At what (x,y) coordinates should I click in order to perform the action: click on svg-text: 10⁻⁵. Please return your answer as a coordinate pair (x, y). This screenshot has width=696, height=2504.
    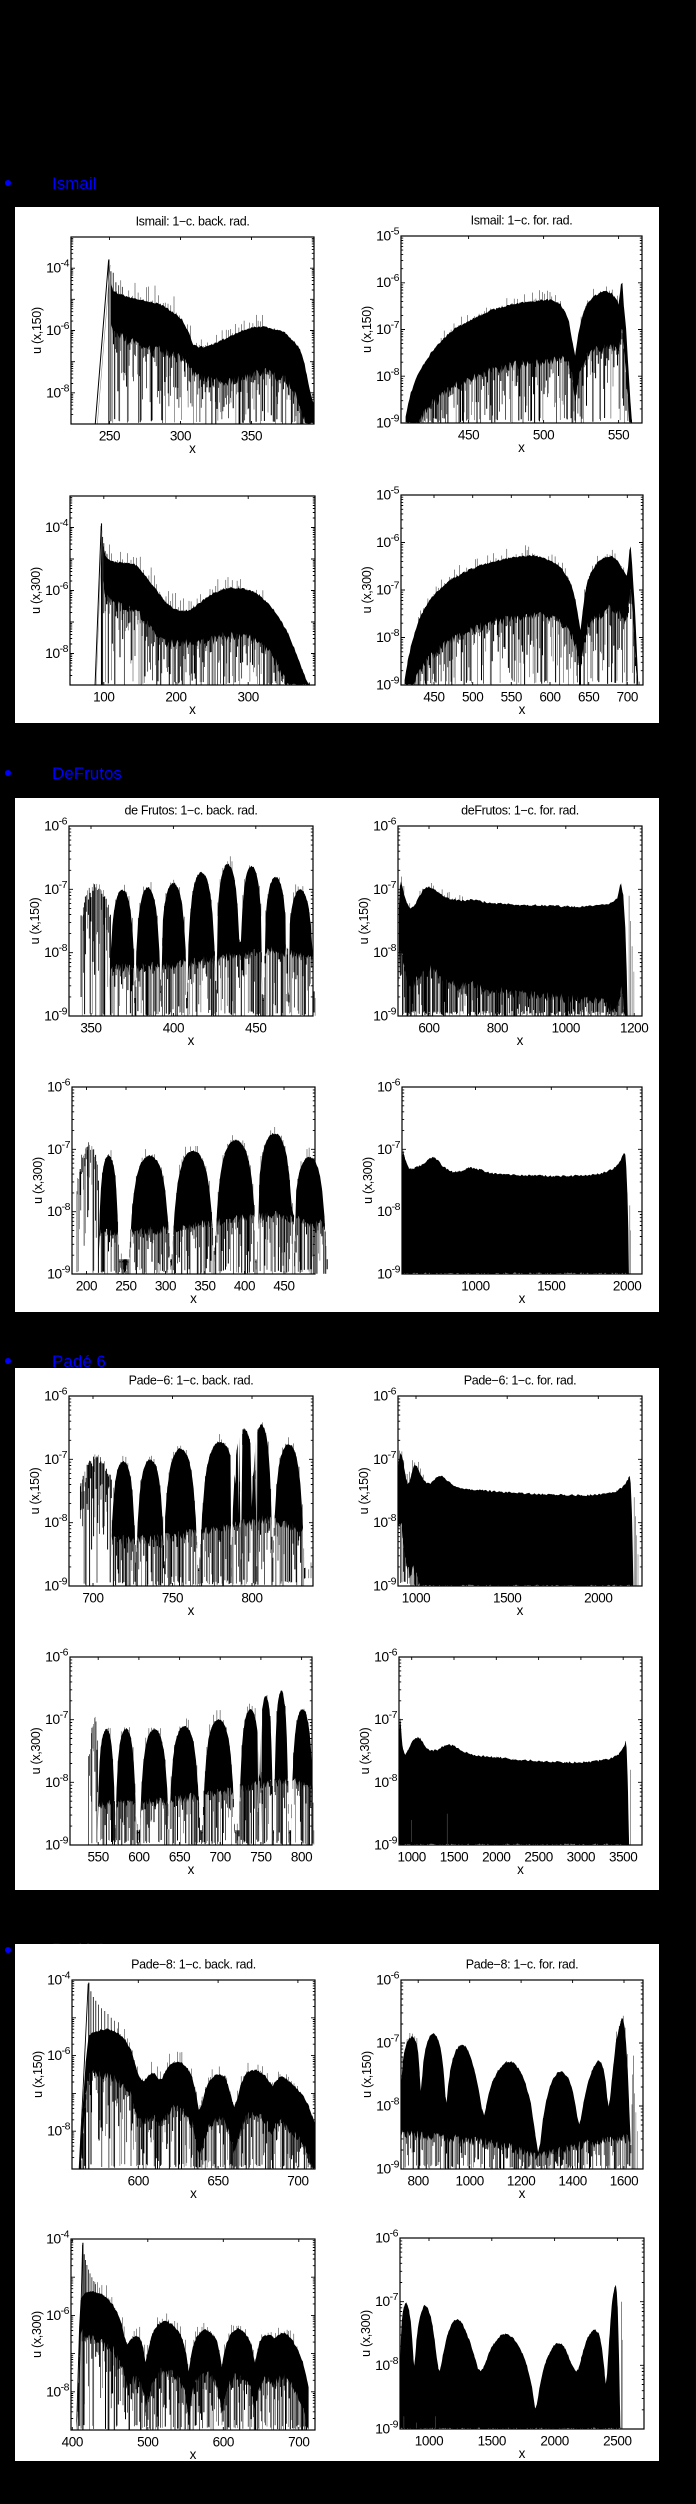
    Looking at the image, I should click on (388, 235).